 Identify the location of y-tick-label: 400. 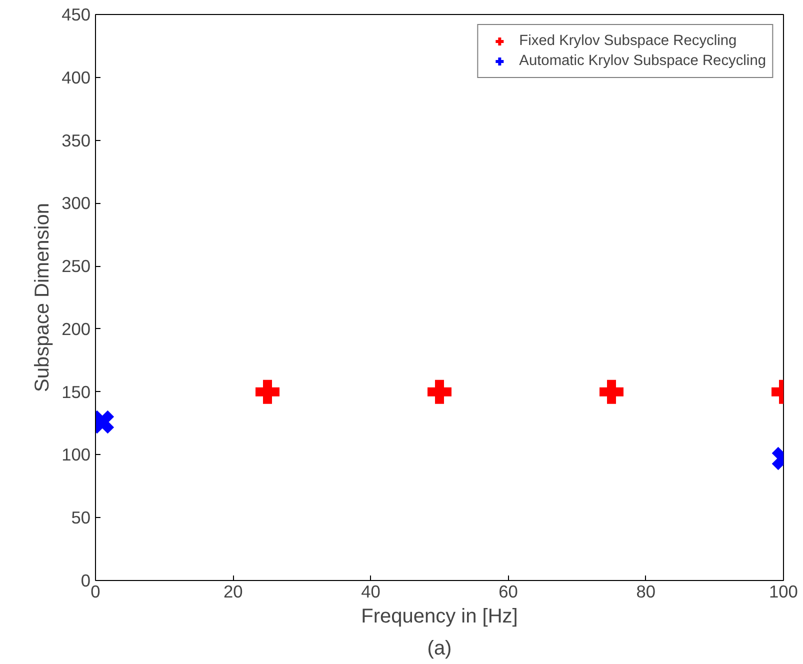
(76, 77).